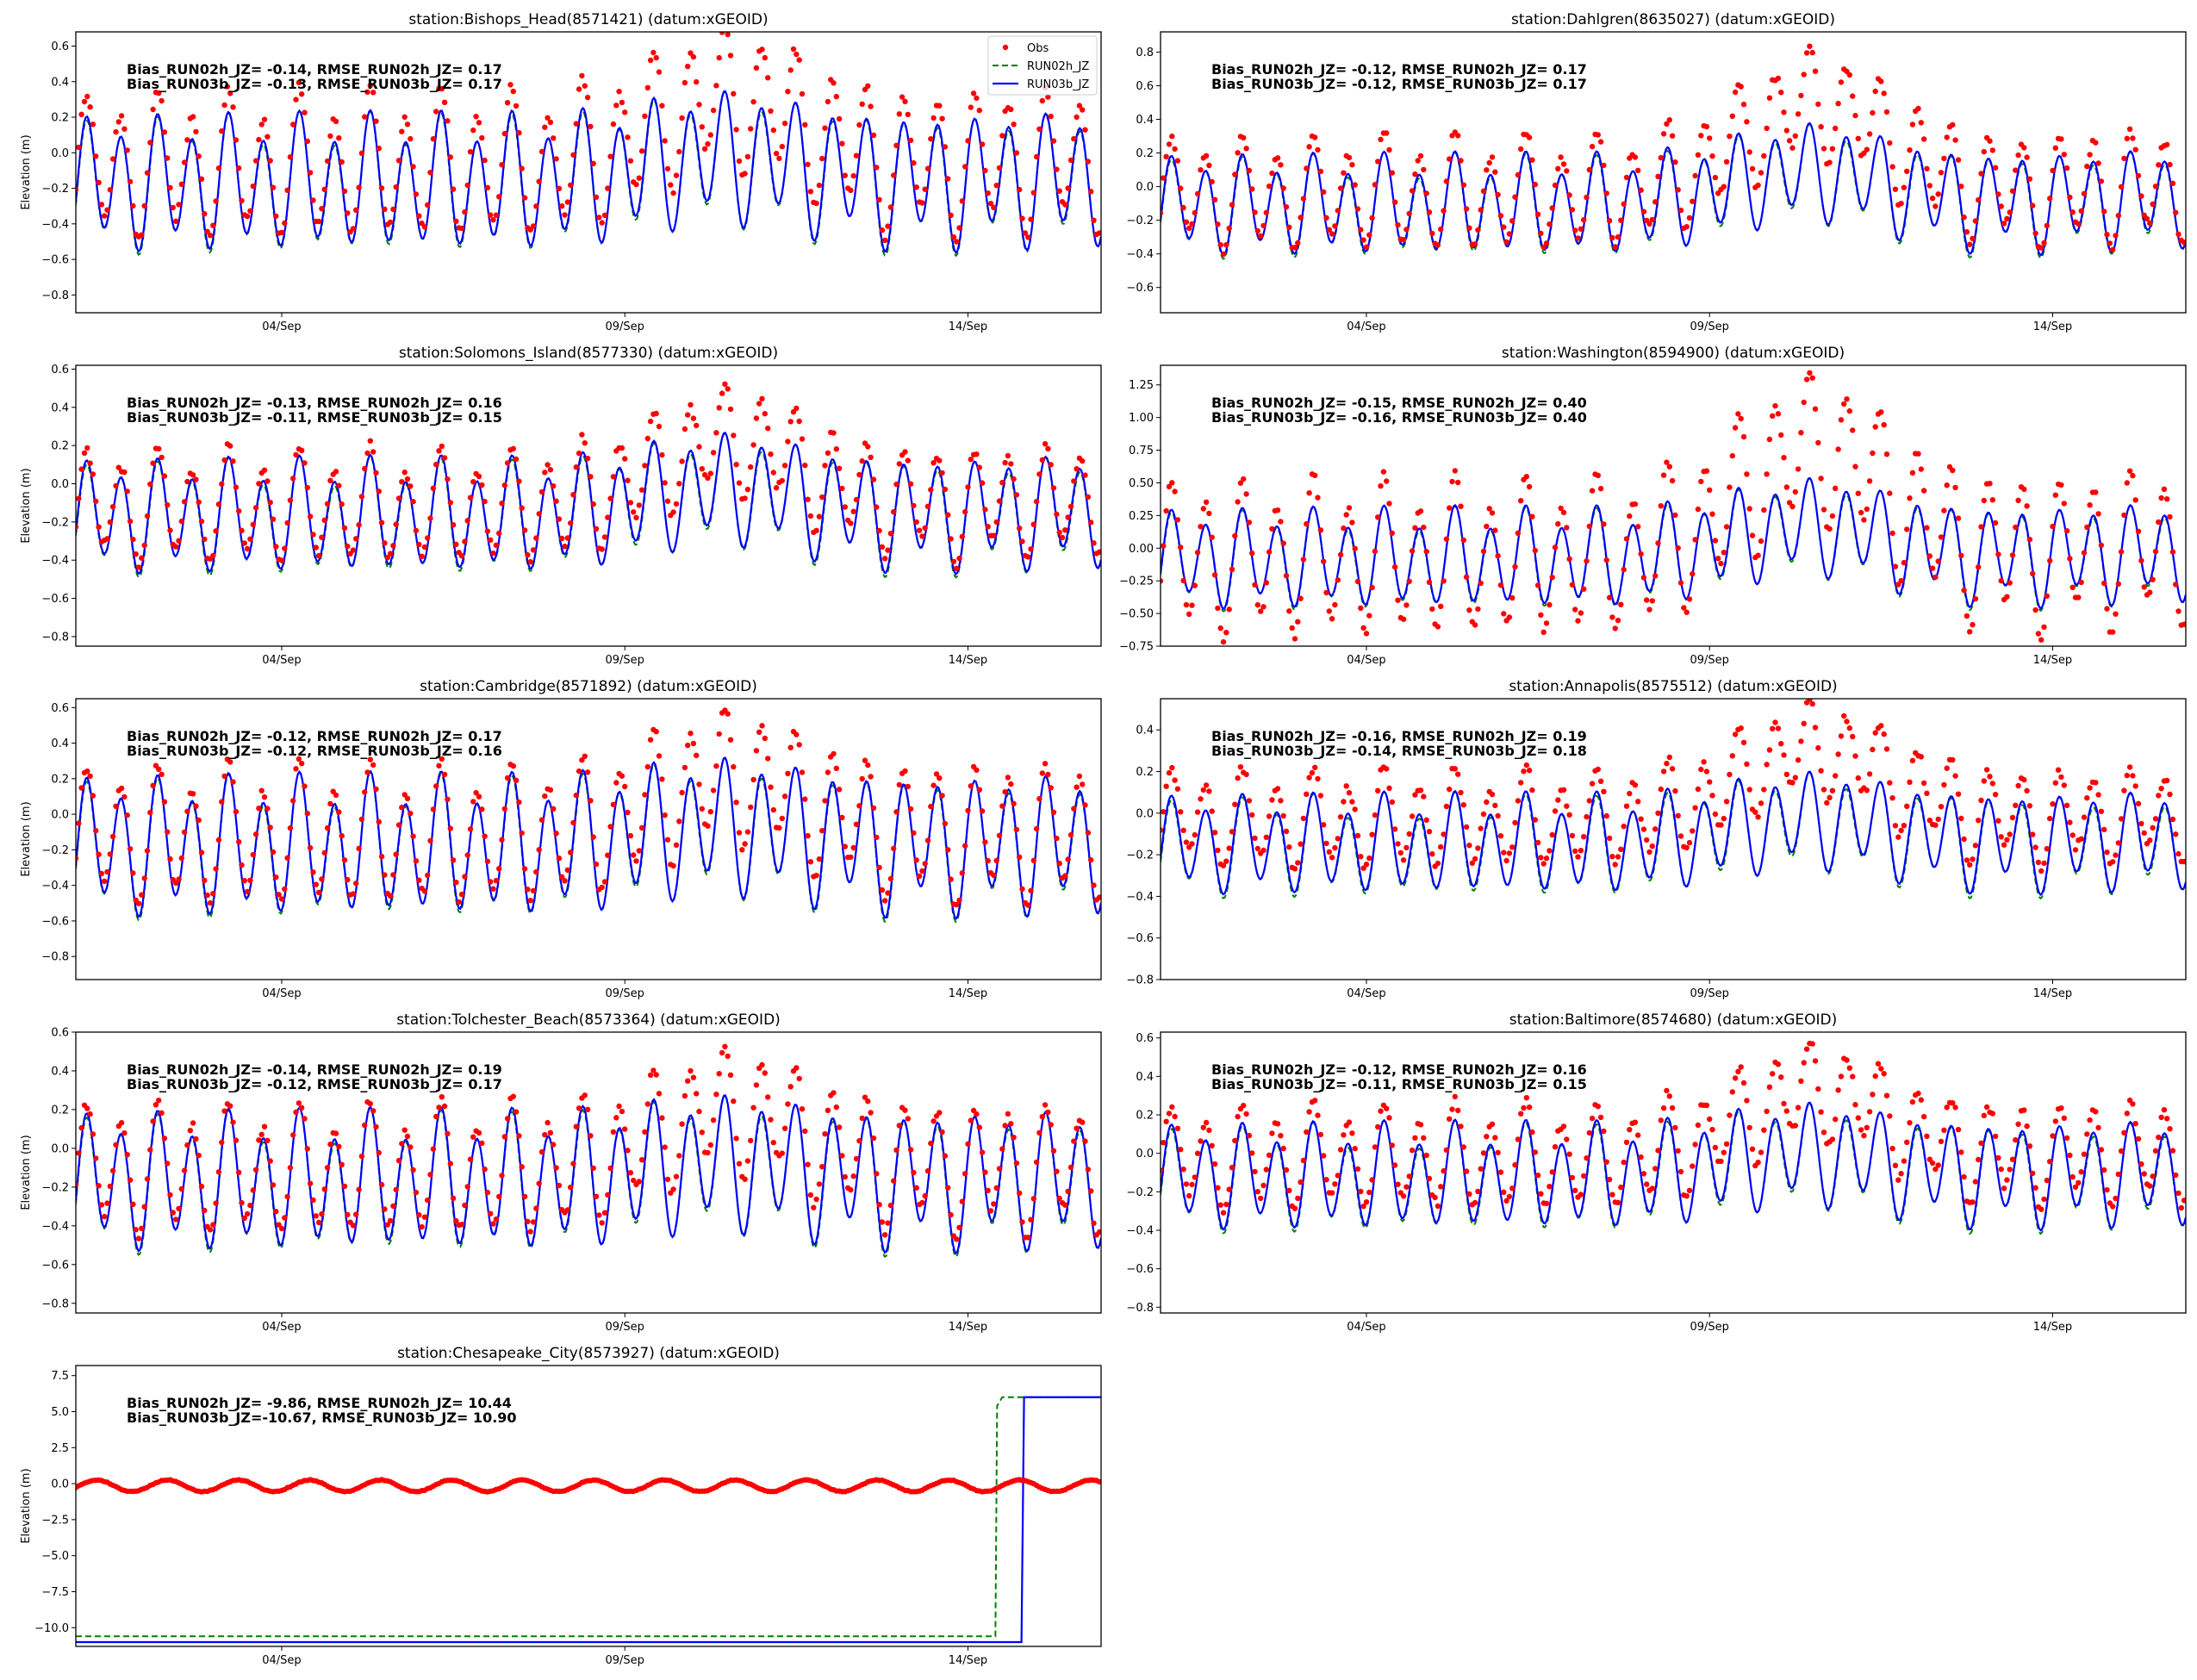 The image size is (2197, 1680). What do you see at coordinates (1673, 1128) in the screenshot?
I see `series-obs` at bounding box center [1673, 1128].